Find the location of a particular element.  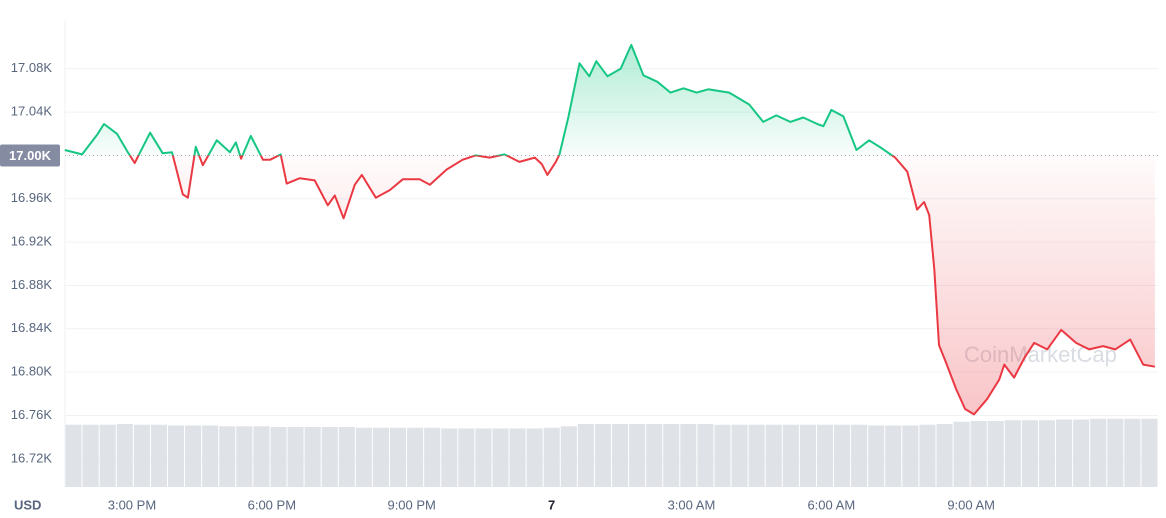

y-tick-label: 16.88K is located at coordinates (32, 284).